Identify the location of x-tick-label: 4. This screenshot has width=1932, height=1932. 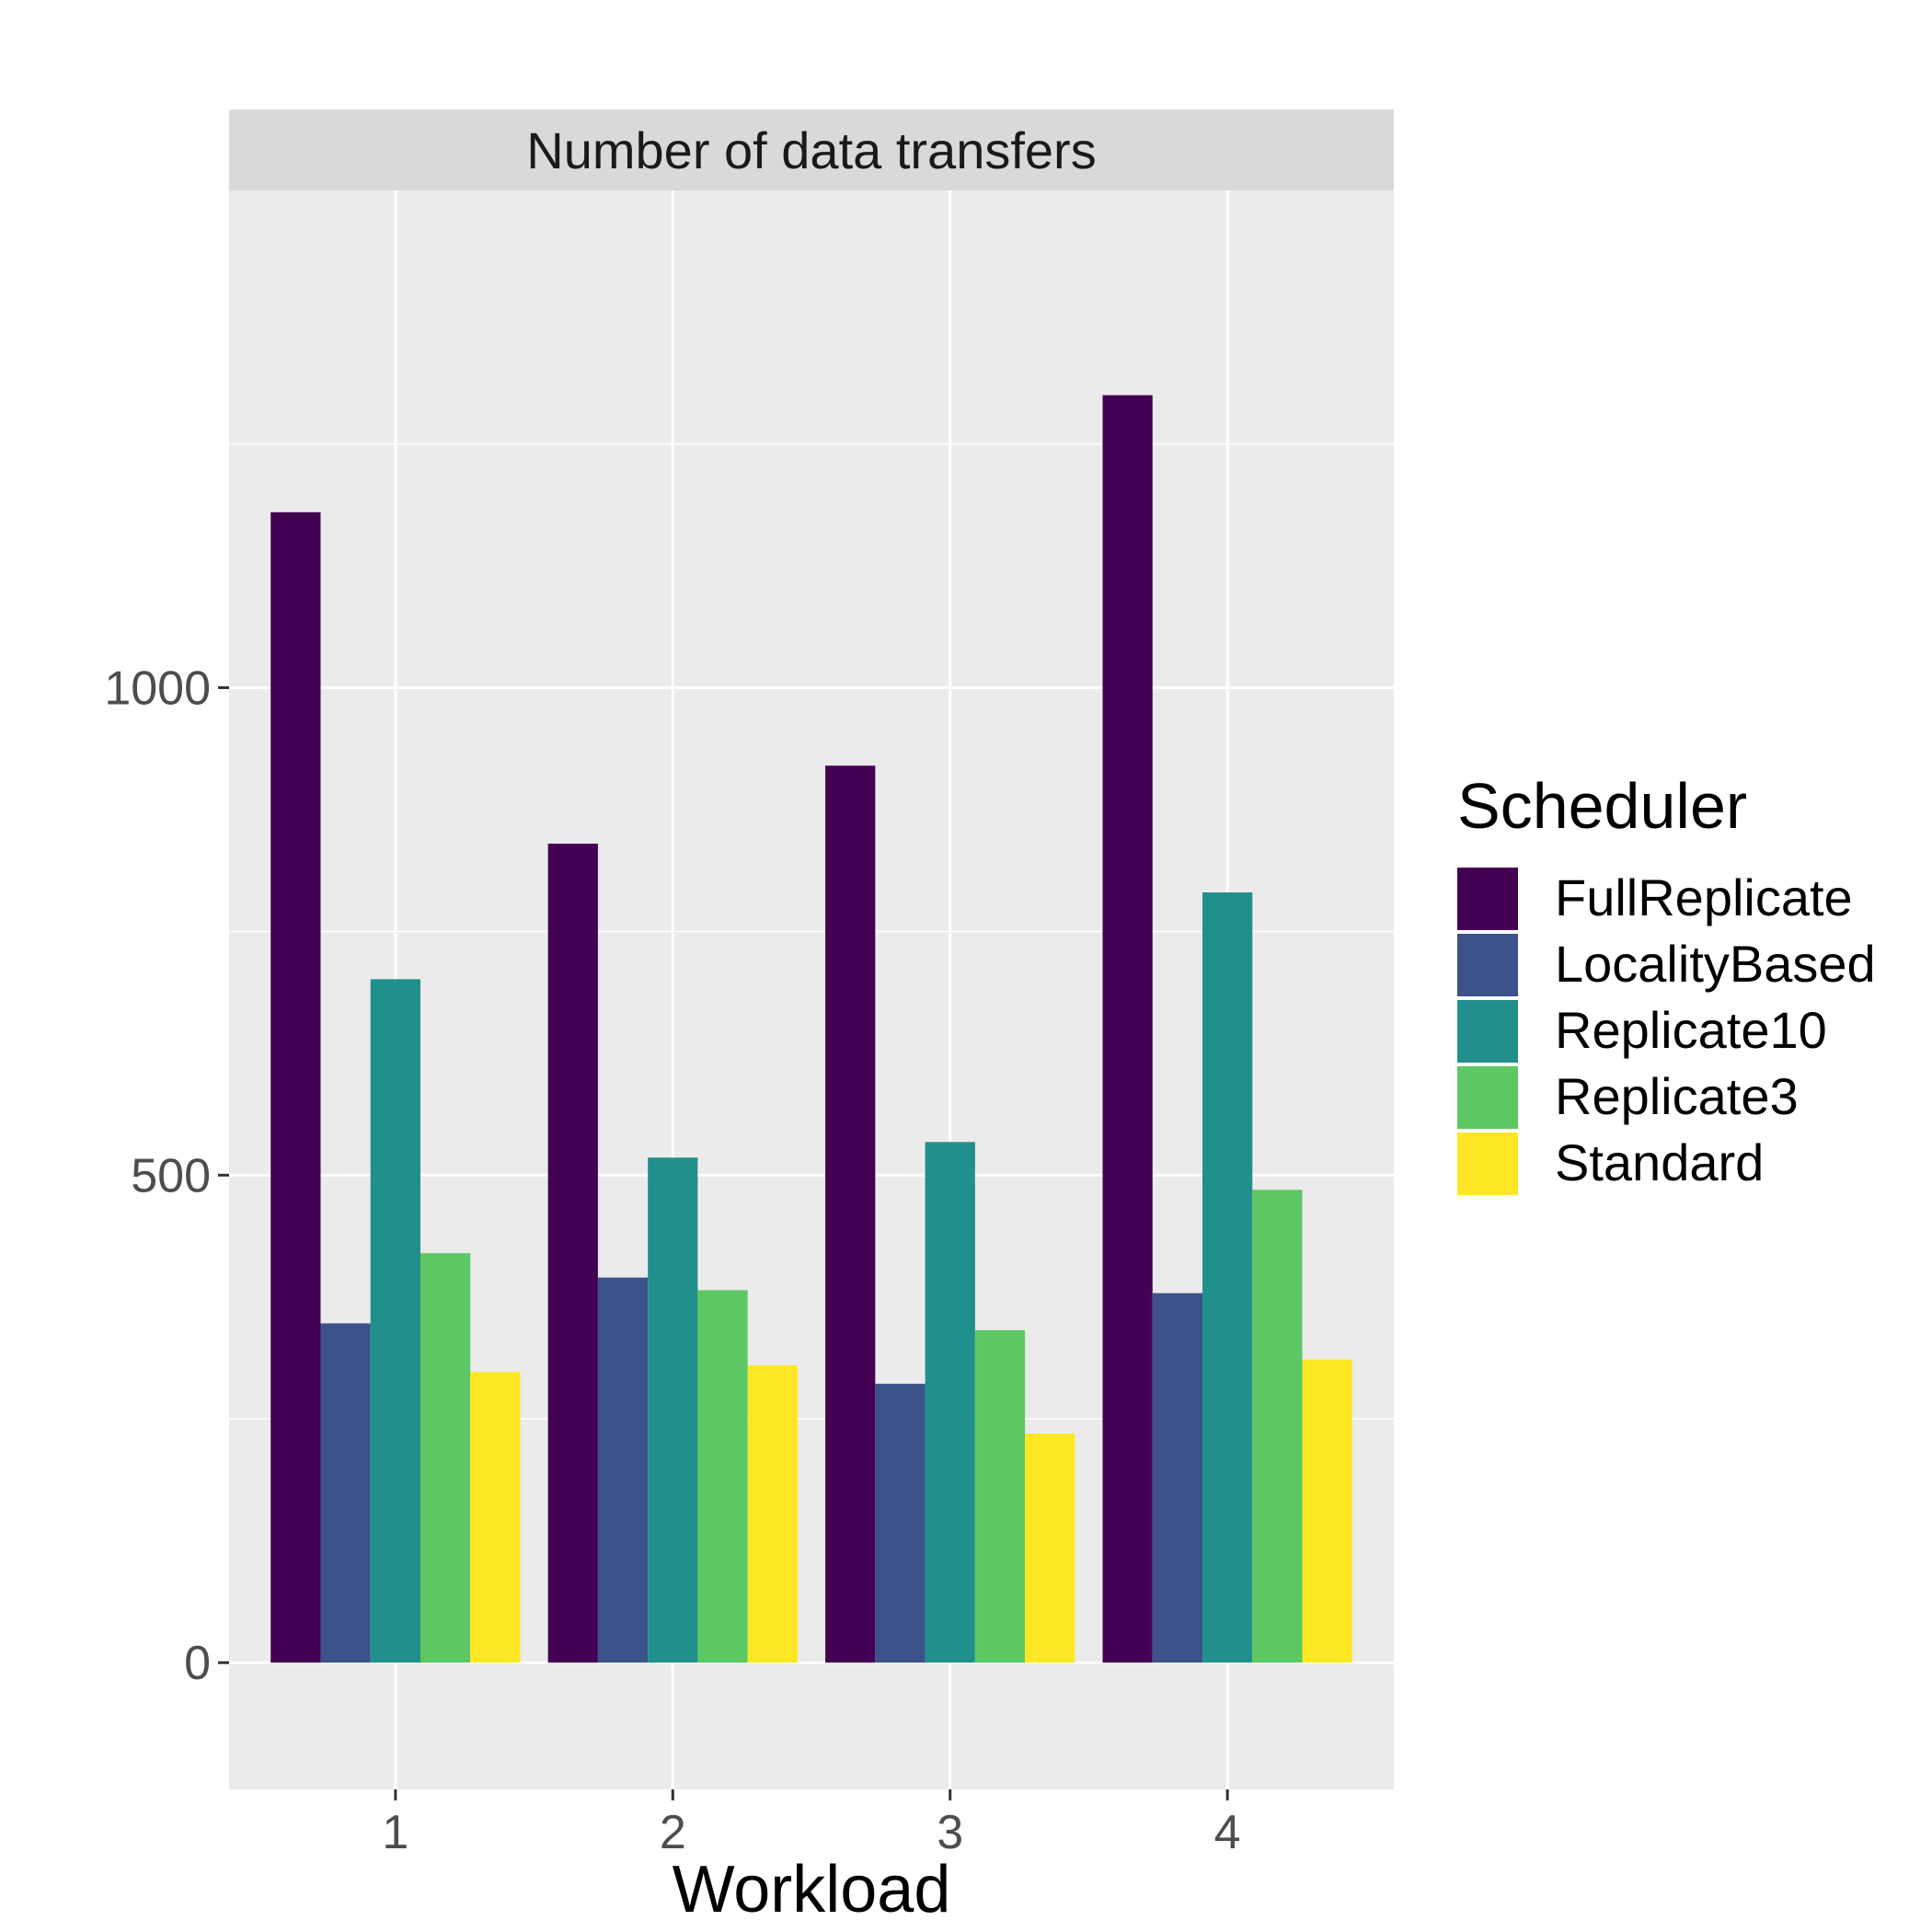
(1227, 1832).